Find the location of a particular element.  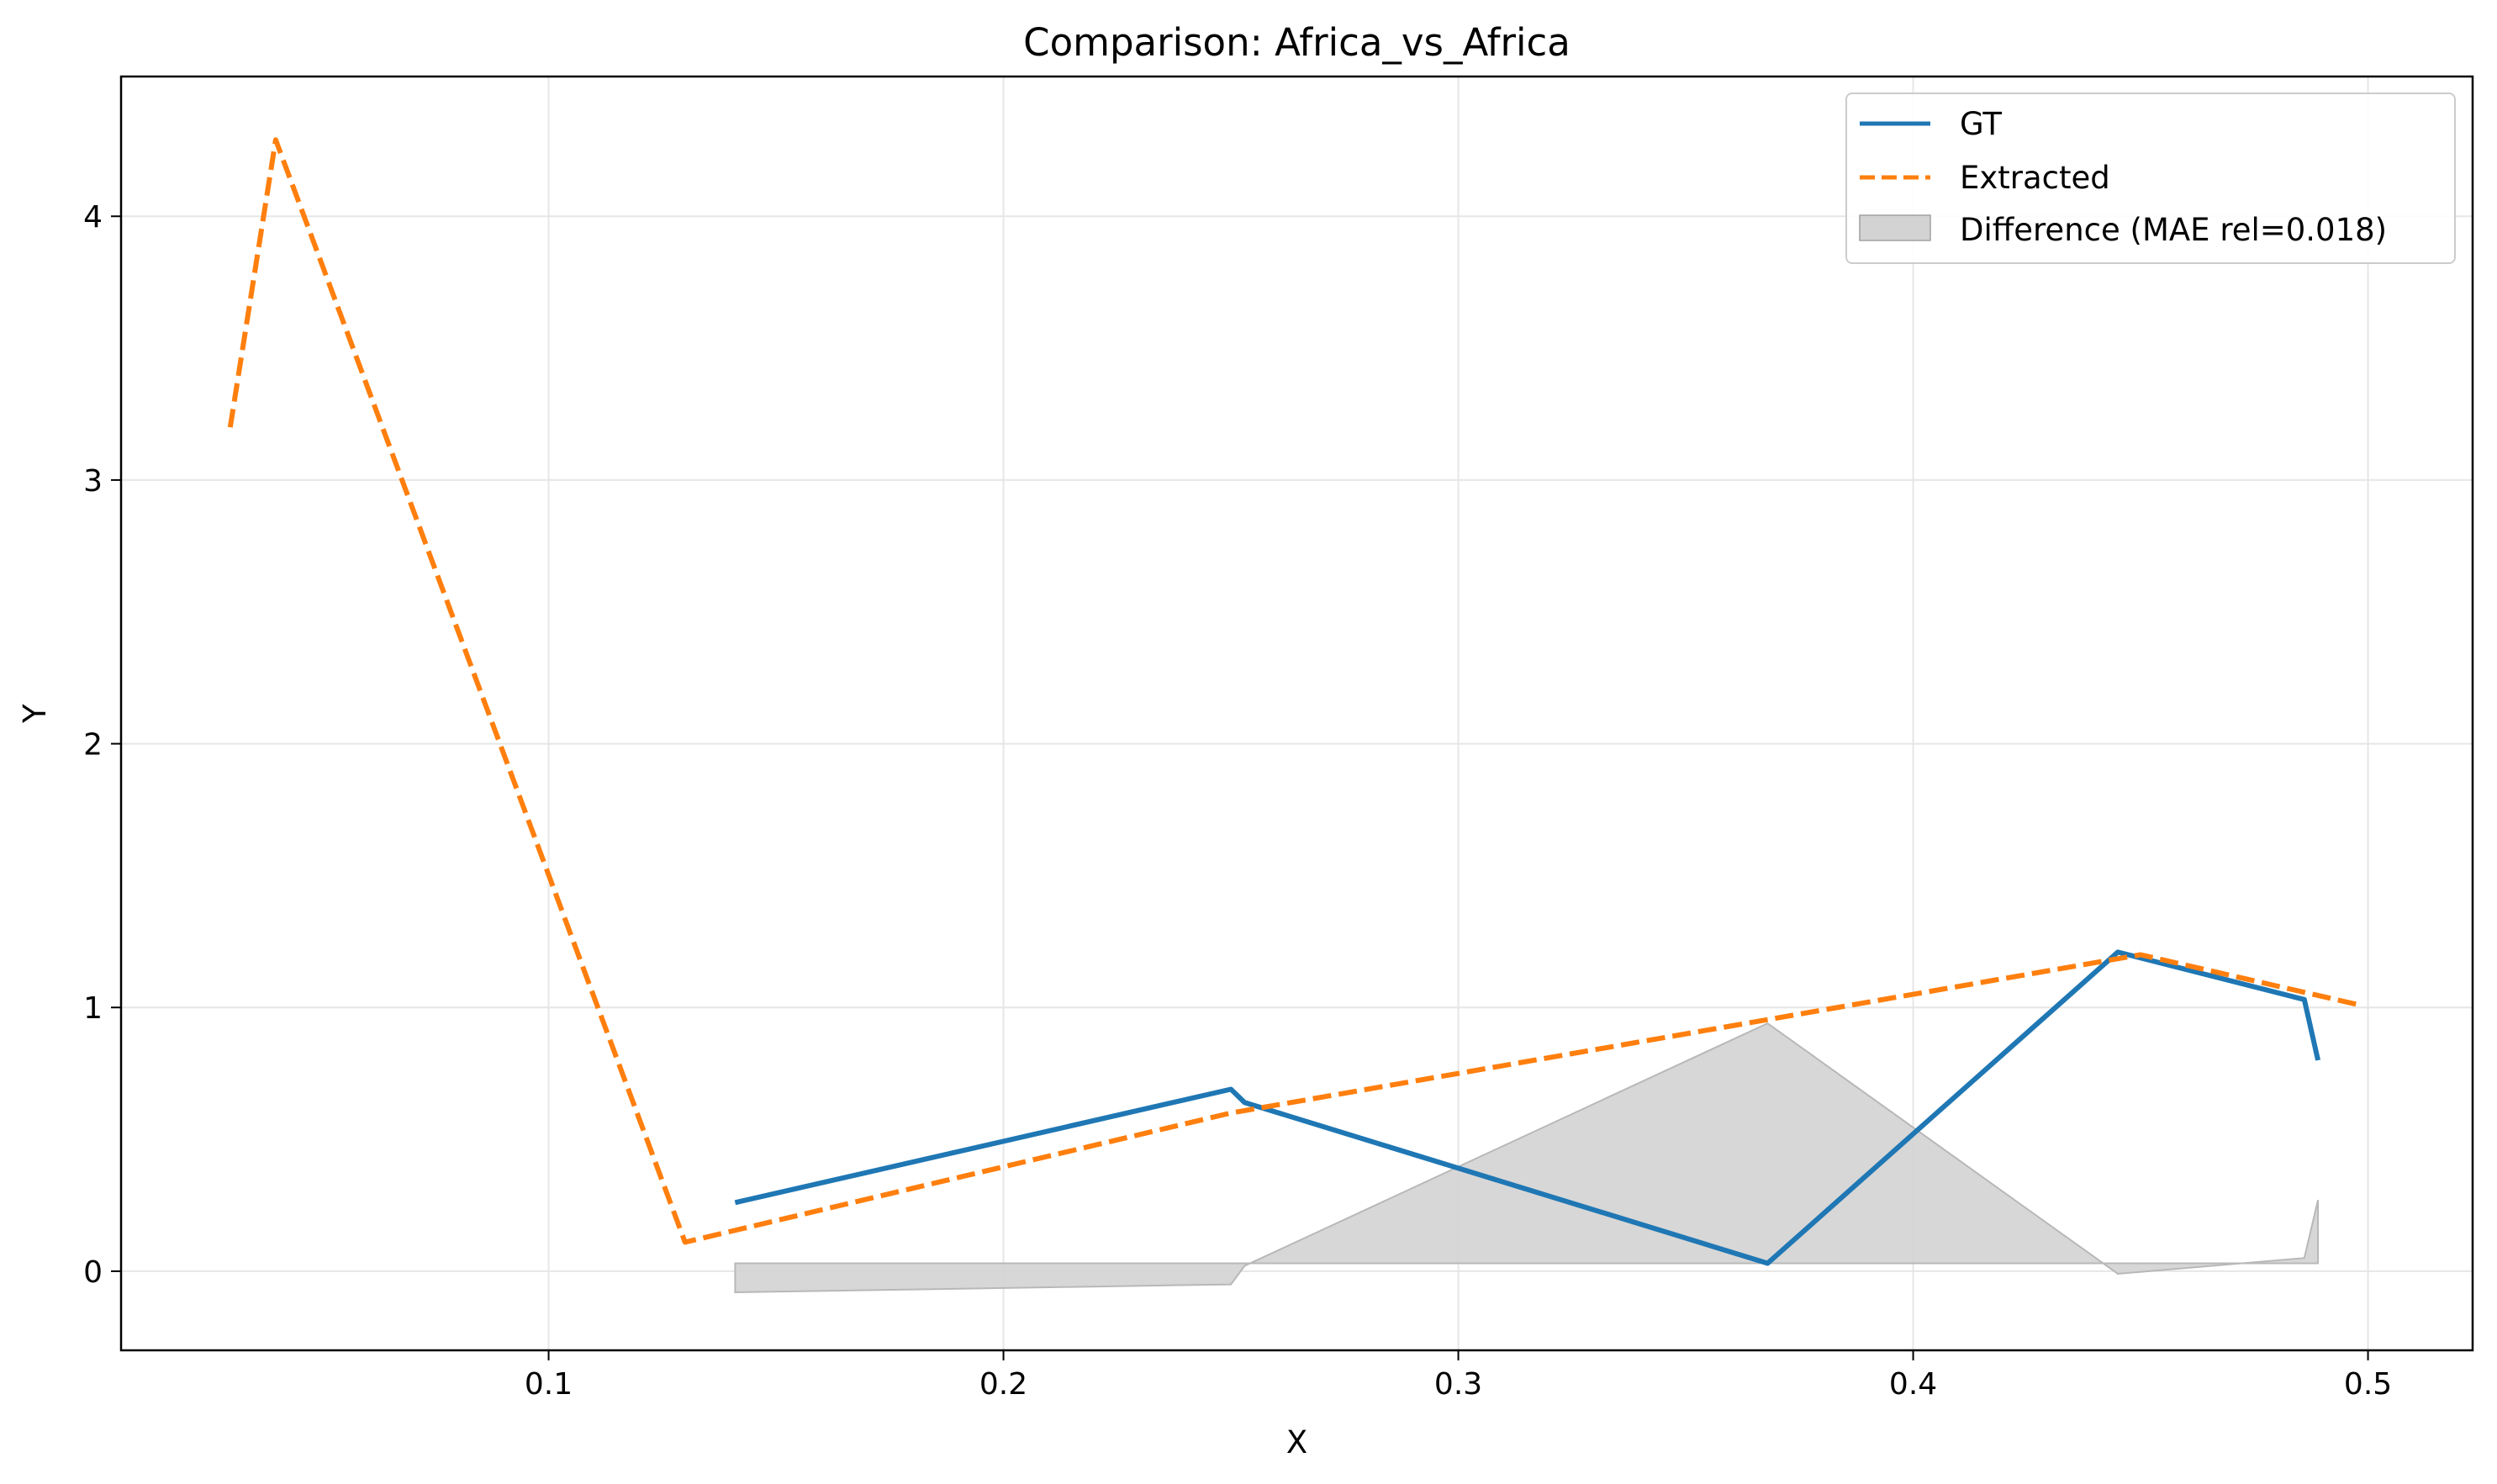

x-tick-label-4: 0.5 is located at coordinates (2368, 1384).